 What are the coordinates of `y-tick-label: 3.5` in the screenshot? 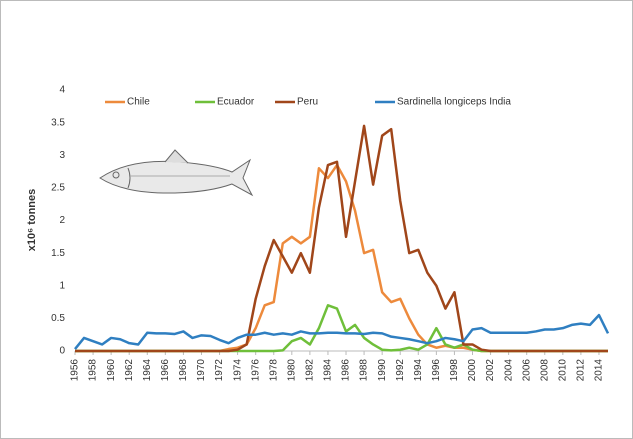 It's located at (58, 122).